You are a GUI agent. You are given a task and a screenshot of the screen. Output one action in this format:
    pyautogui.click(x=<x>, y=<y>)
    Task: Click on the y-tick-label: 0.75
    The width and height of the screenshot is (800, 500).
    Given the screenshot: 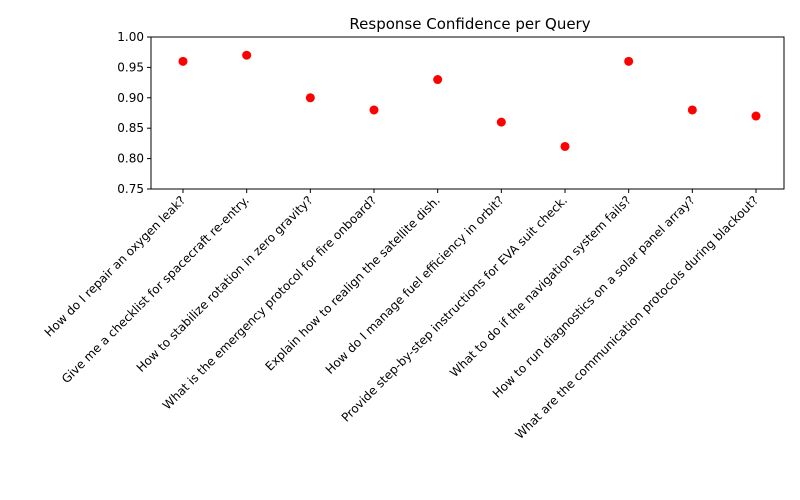 What is the action you would take?
    pyautogui.click(x=130, y=189)
    